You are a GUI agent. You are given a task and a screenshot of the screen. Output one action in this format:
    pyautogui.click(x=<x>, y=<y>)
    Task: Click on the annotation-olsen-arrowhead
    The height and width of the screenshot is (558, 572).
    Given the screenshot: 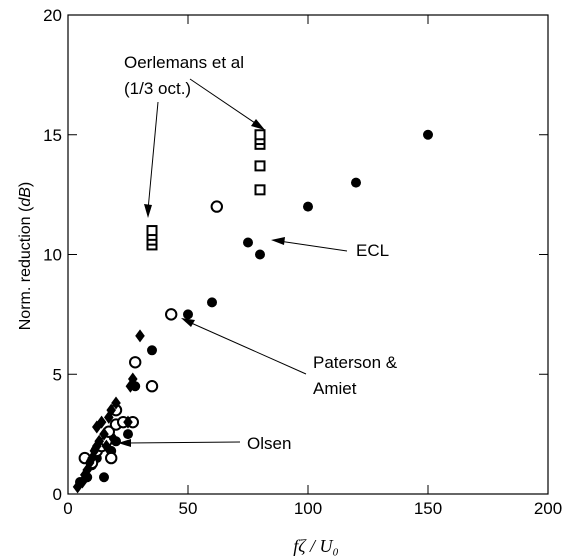 What is the action you would take?
    pyautogui.click(x=124, y=443)
    